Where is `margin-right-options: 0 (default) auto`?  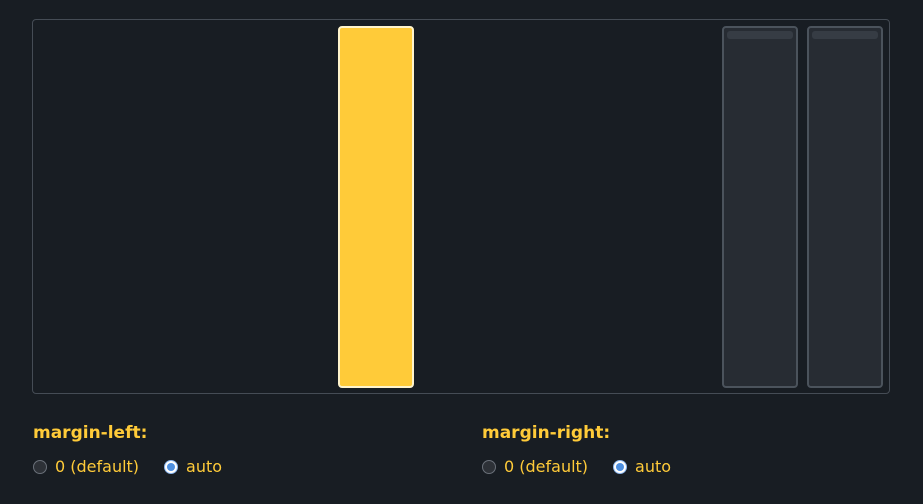
margin-right-options: 0 (default) auto is located at coordinates (576, 467).